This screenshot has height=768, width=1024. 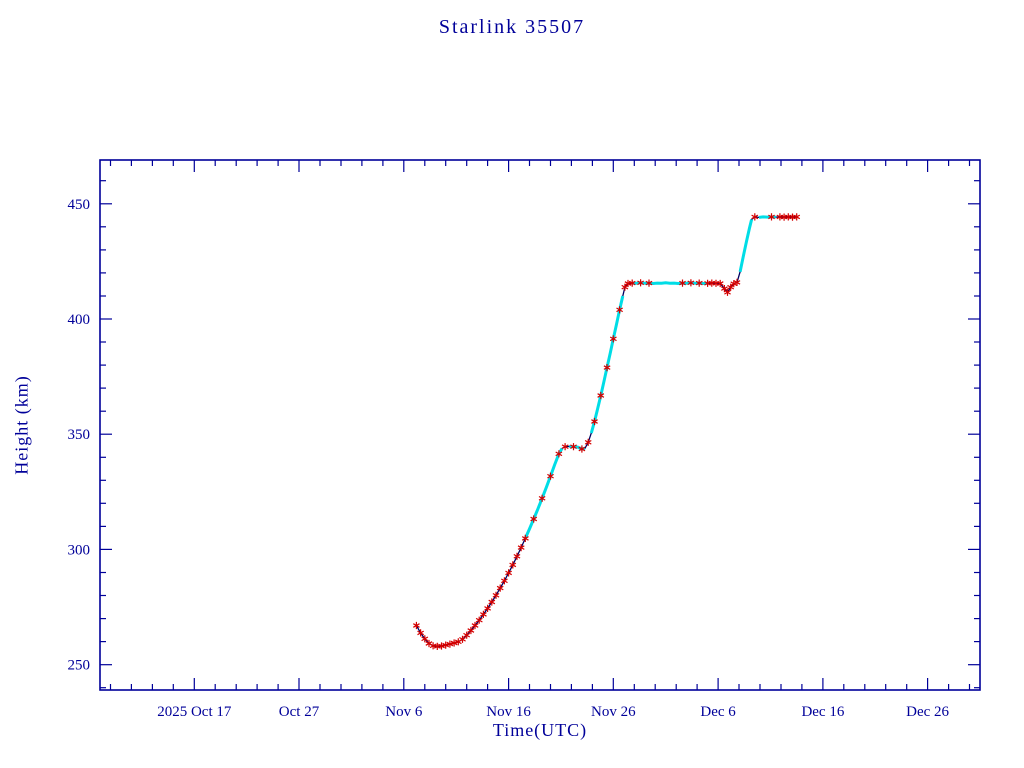 What do you see at coordinates (613, 712) in the screenshot?
I see `x-tick-label: Nov 26` at bounding box center [613, 712].